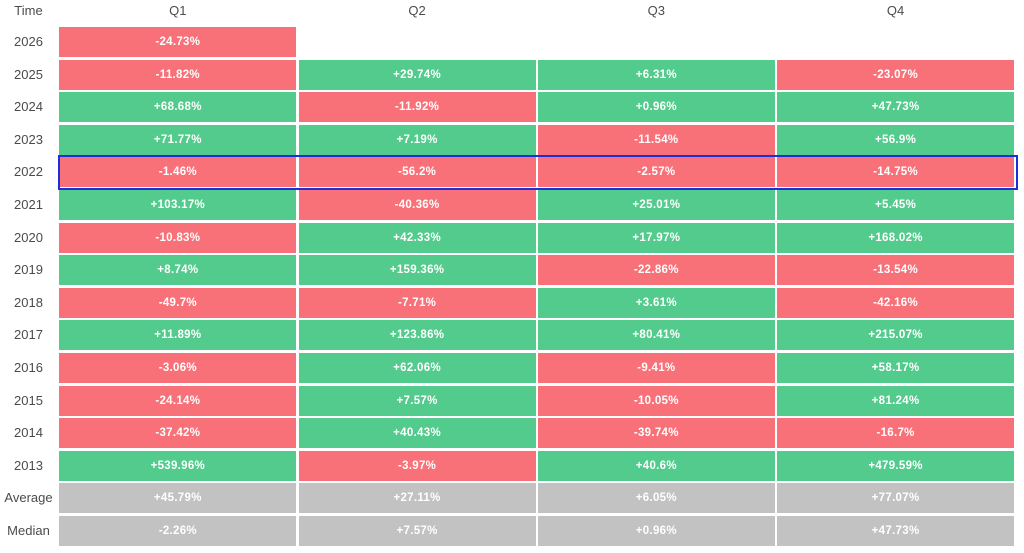 The height and width of the screenshot is (553, 1024). Describe the element at coordinates (656, 10) in the screenshot. I see `column-header-q3: Q3` at that location.